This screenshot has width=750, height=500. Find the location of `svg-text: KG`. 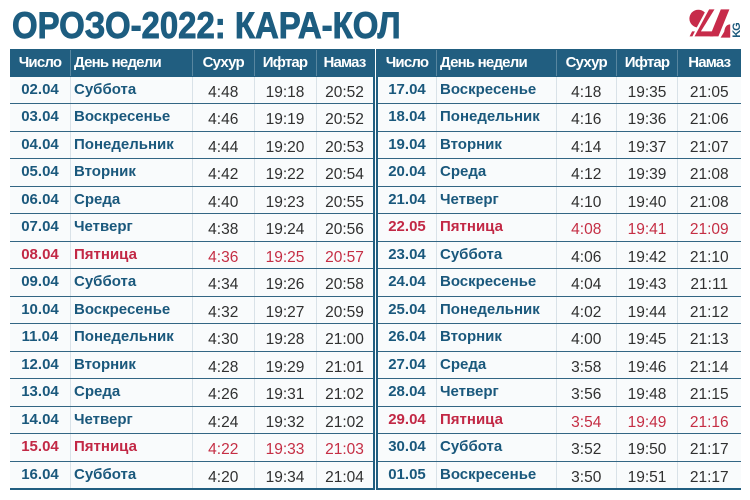

svg-text: KG is located at coordinates (737, 30).